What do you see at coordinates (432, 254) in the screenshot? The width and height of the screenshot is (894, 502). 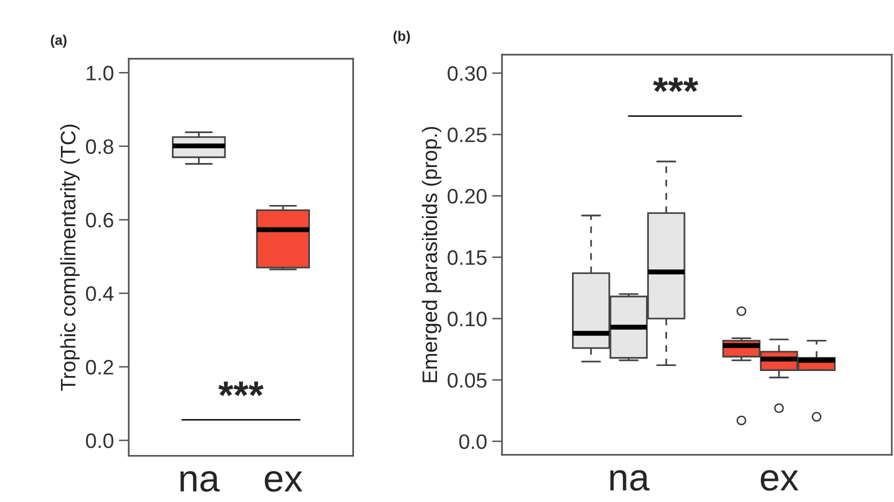 I see `y-axis-title: Emerged parasitoids (prop.)` at bounding box center [432, 254].